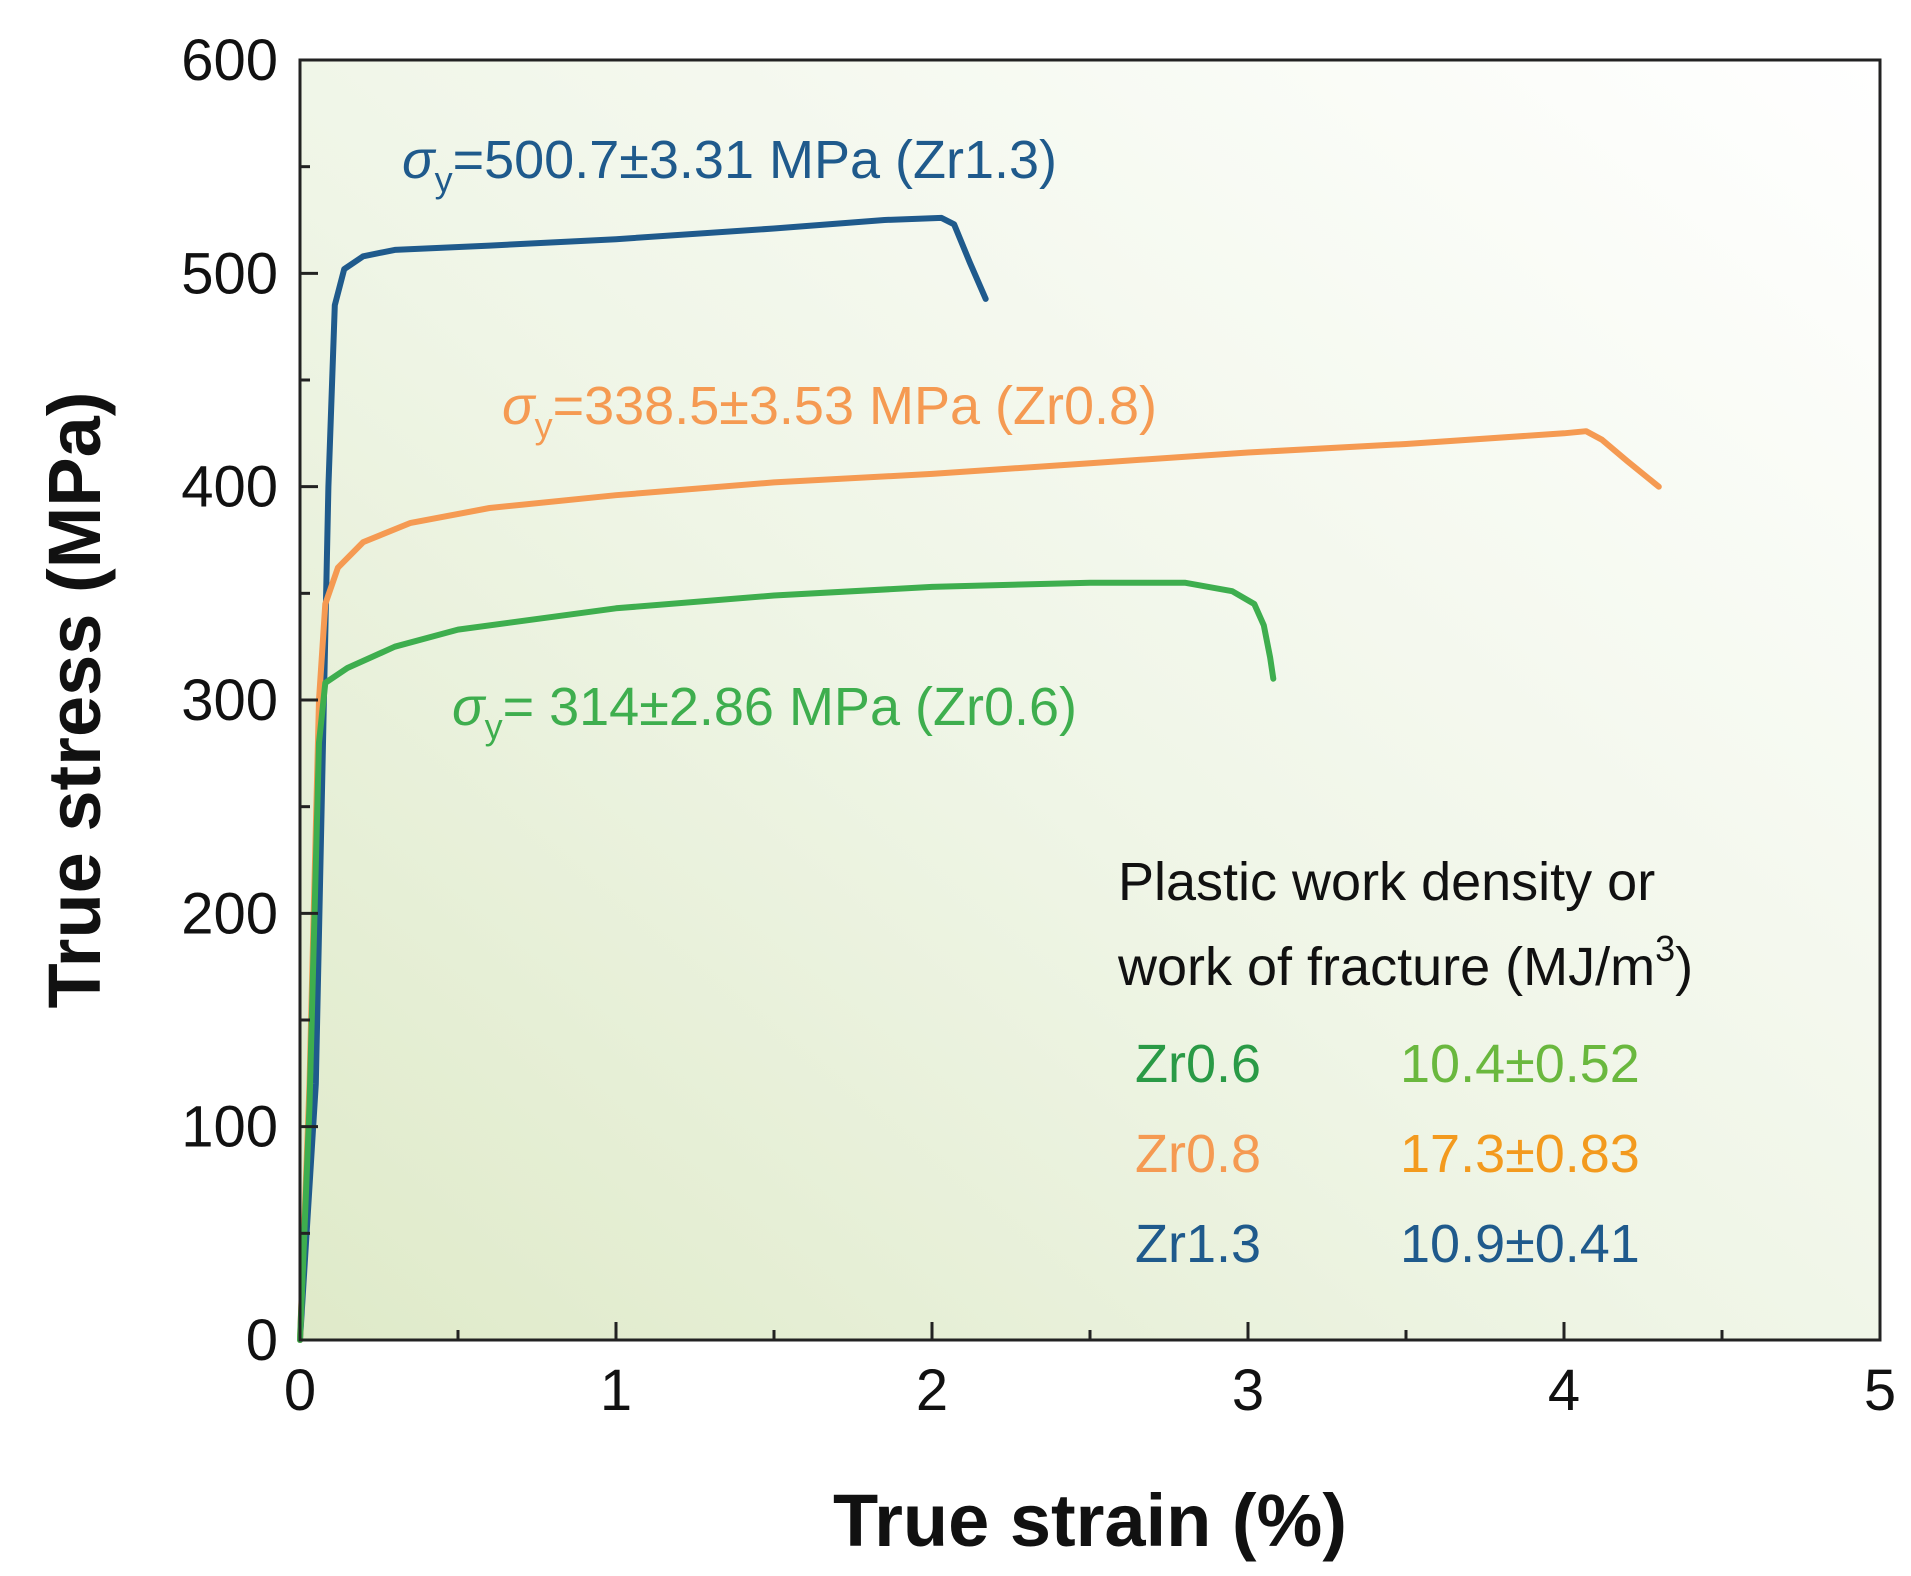 The height and width of the screenshot is (1576, 1911). I want to click on annotation-zr0.6: σy= 314±2.86 MPa (Zr0.6), so click(764, 712).